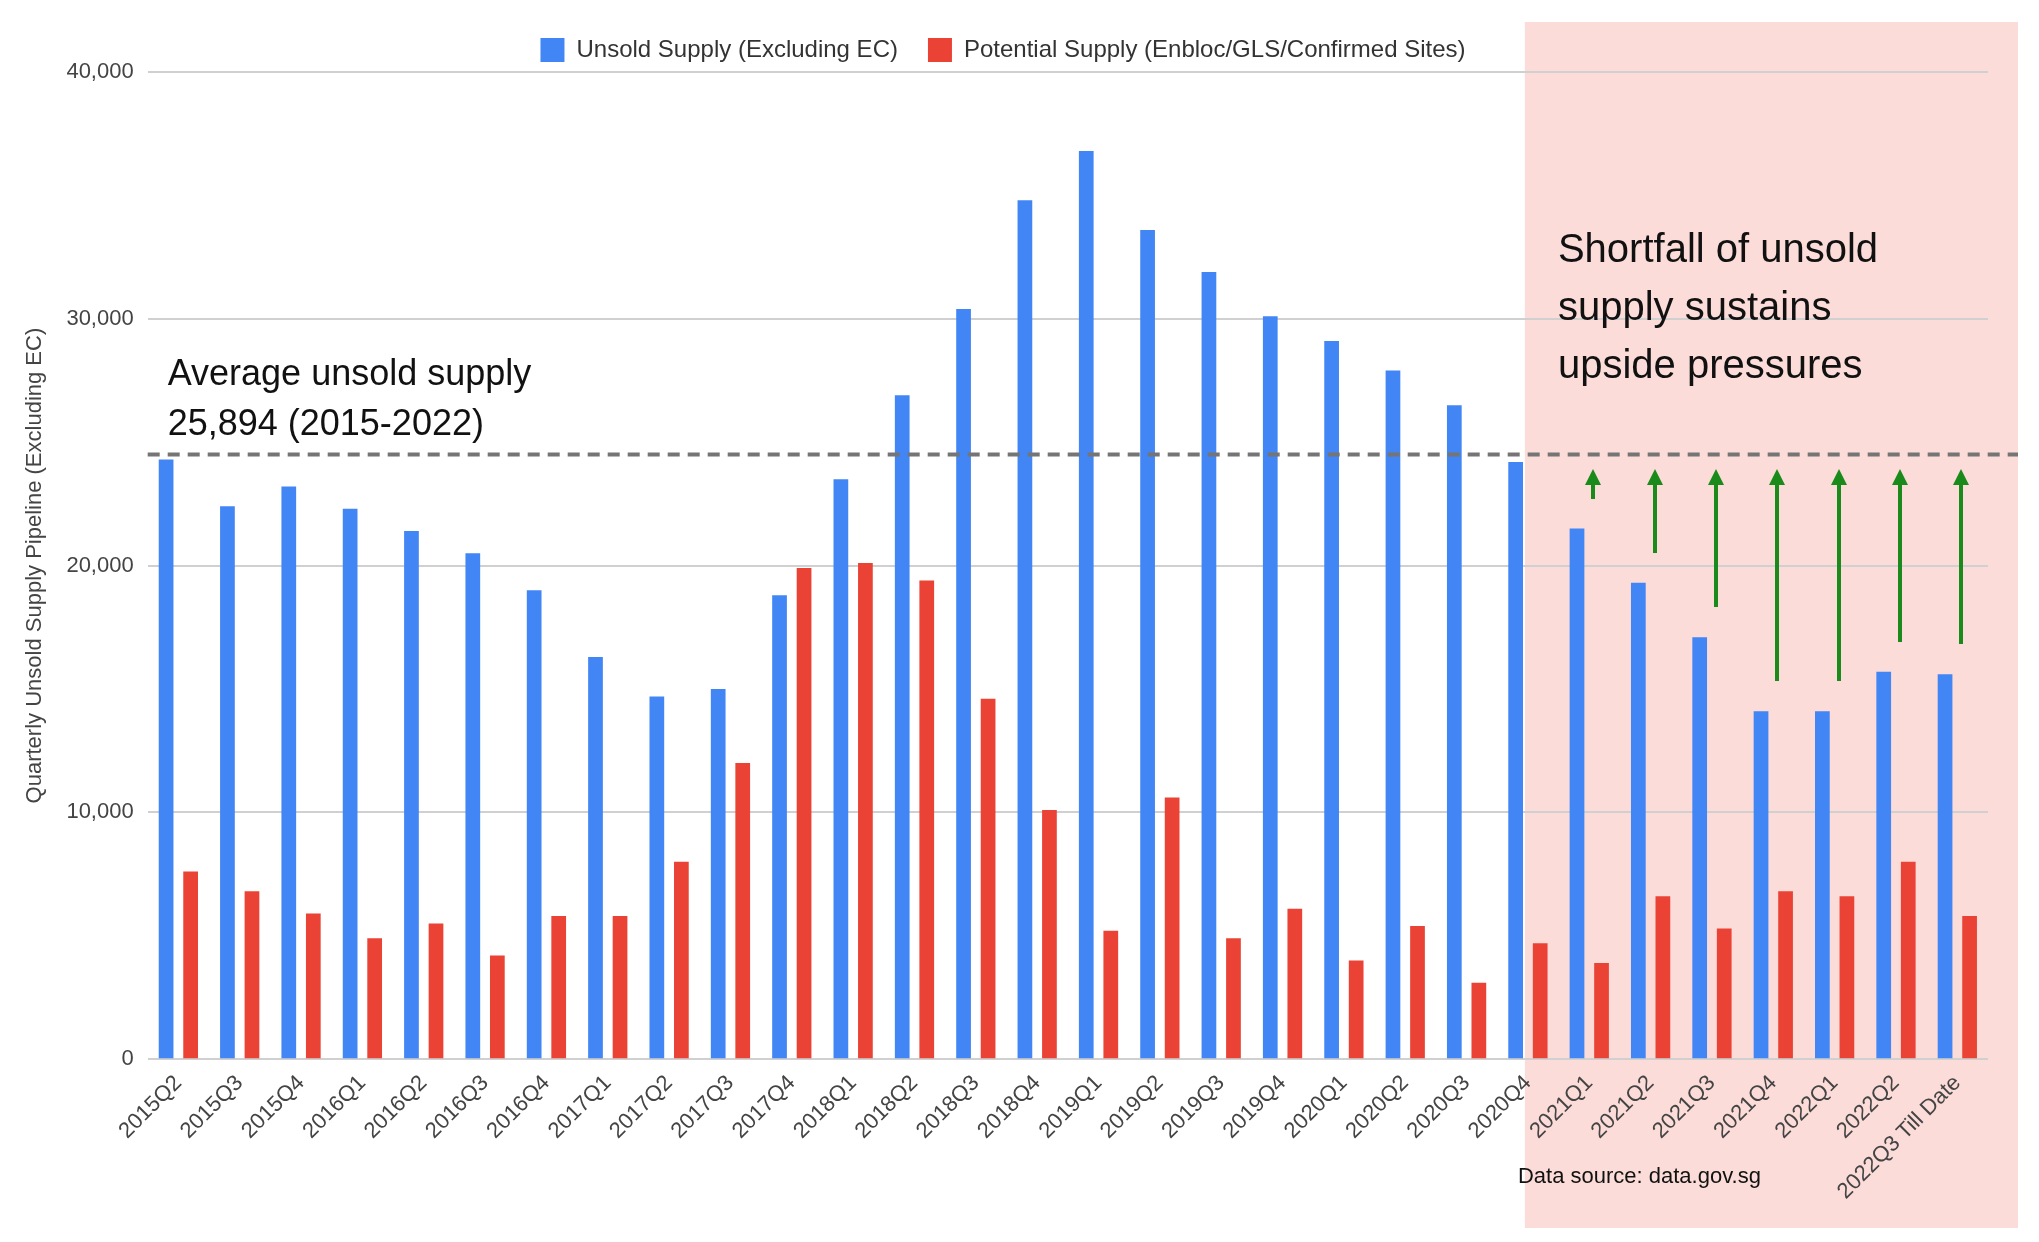 The image size is (2039, 1242). I want to click on y-tick-label: 0, so click(127, 1058).